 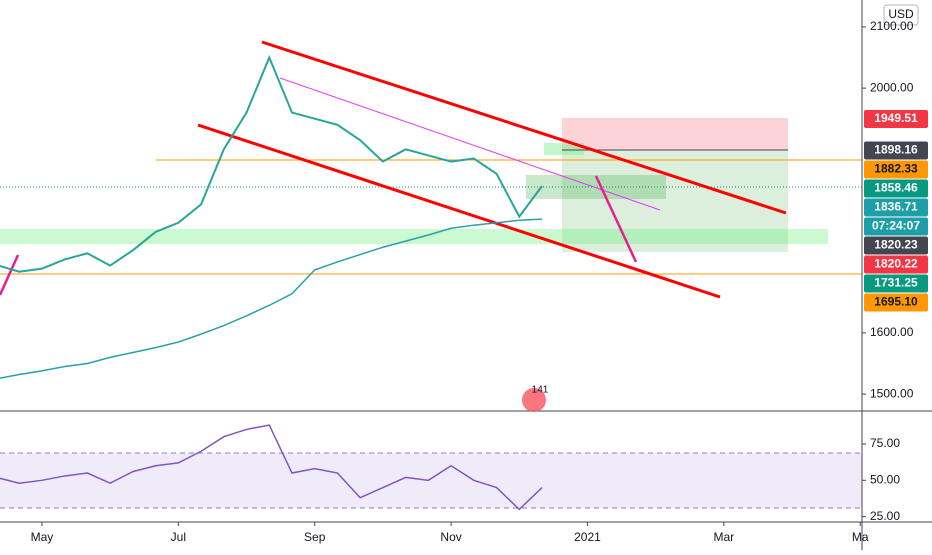 I want to click on currency-box, so click(x=901, y=15).